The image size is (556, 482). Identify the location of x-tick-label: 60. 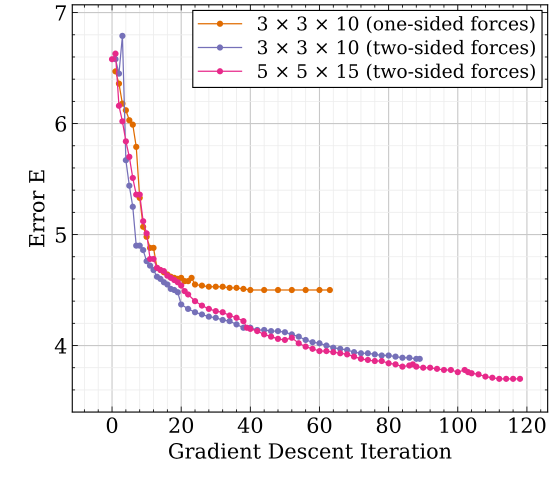
(320, 425).